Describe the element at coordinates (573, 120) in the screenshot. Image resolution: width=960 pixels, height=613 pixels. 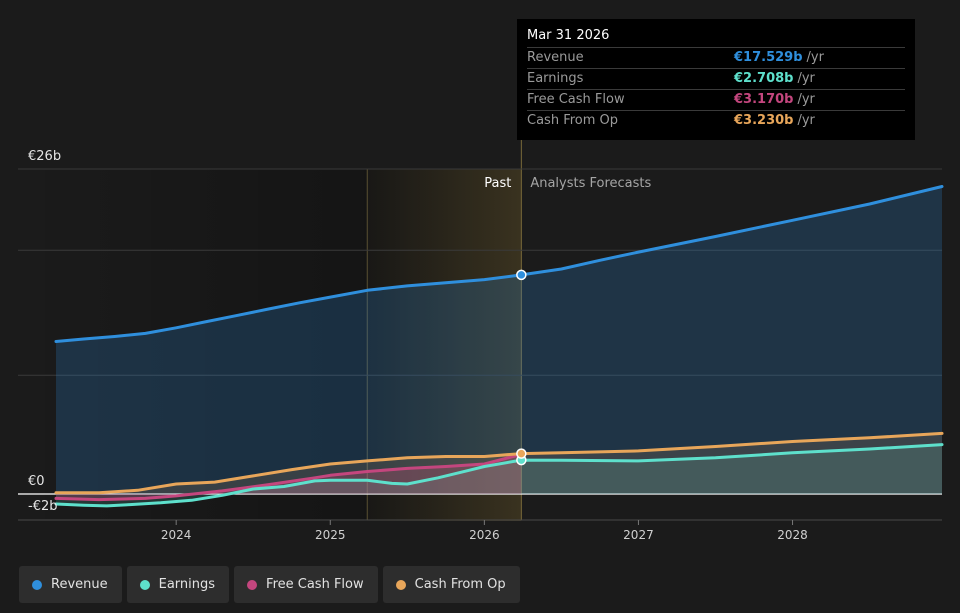
I see `tooltip-label: Cash From Op` at that location.